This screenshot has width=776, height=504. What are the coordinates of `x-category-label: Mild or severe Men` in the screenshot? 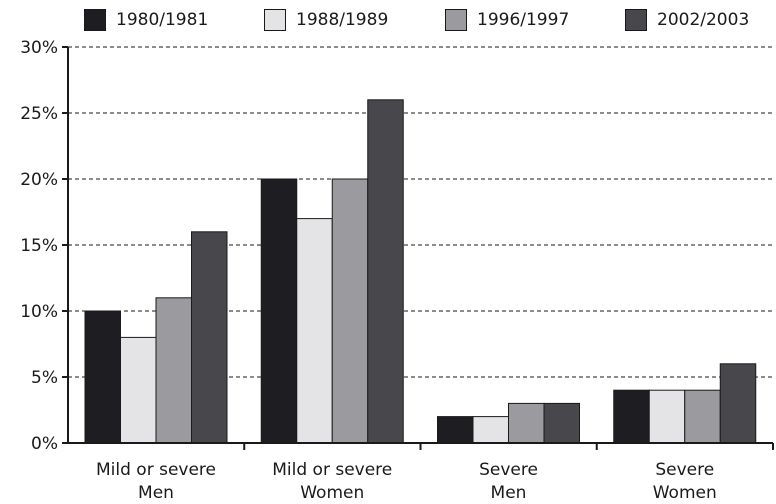 It's located at (156, 481).